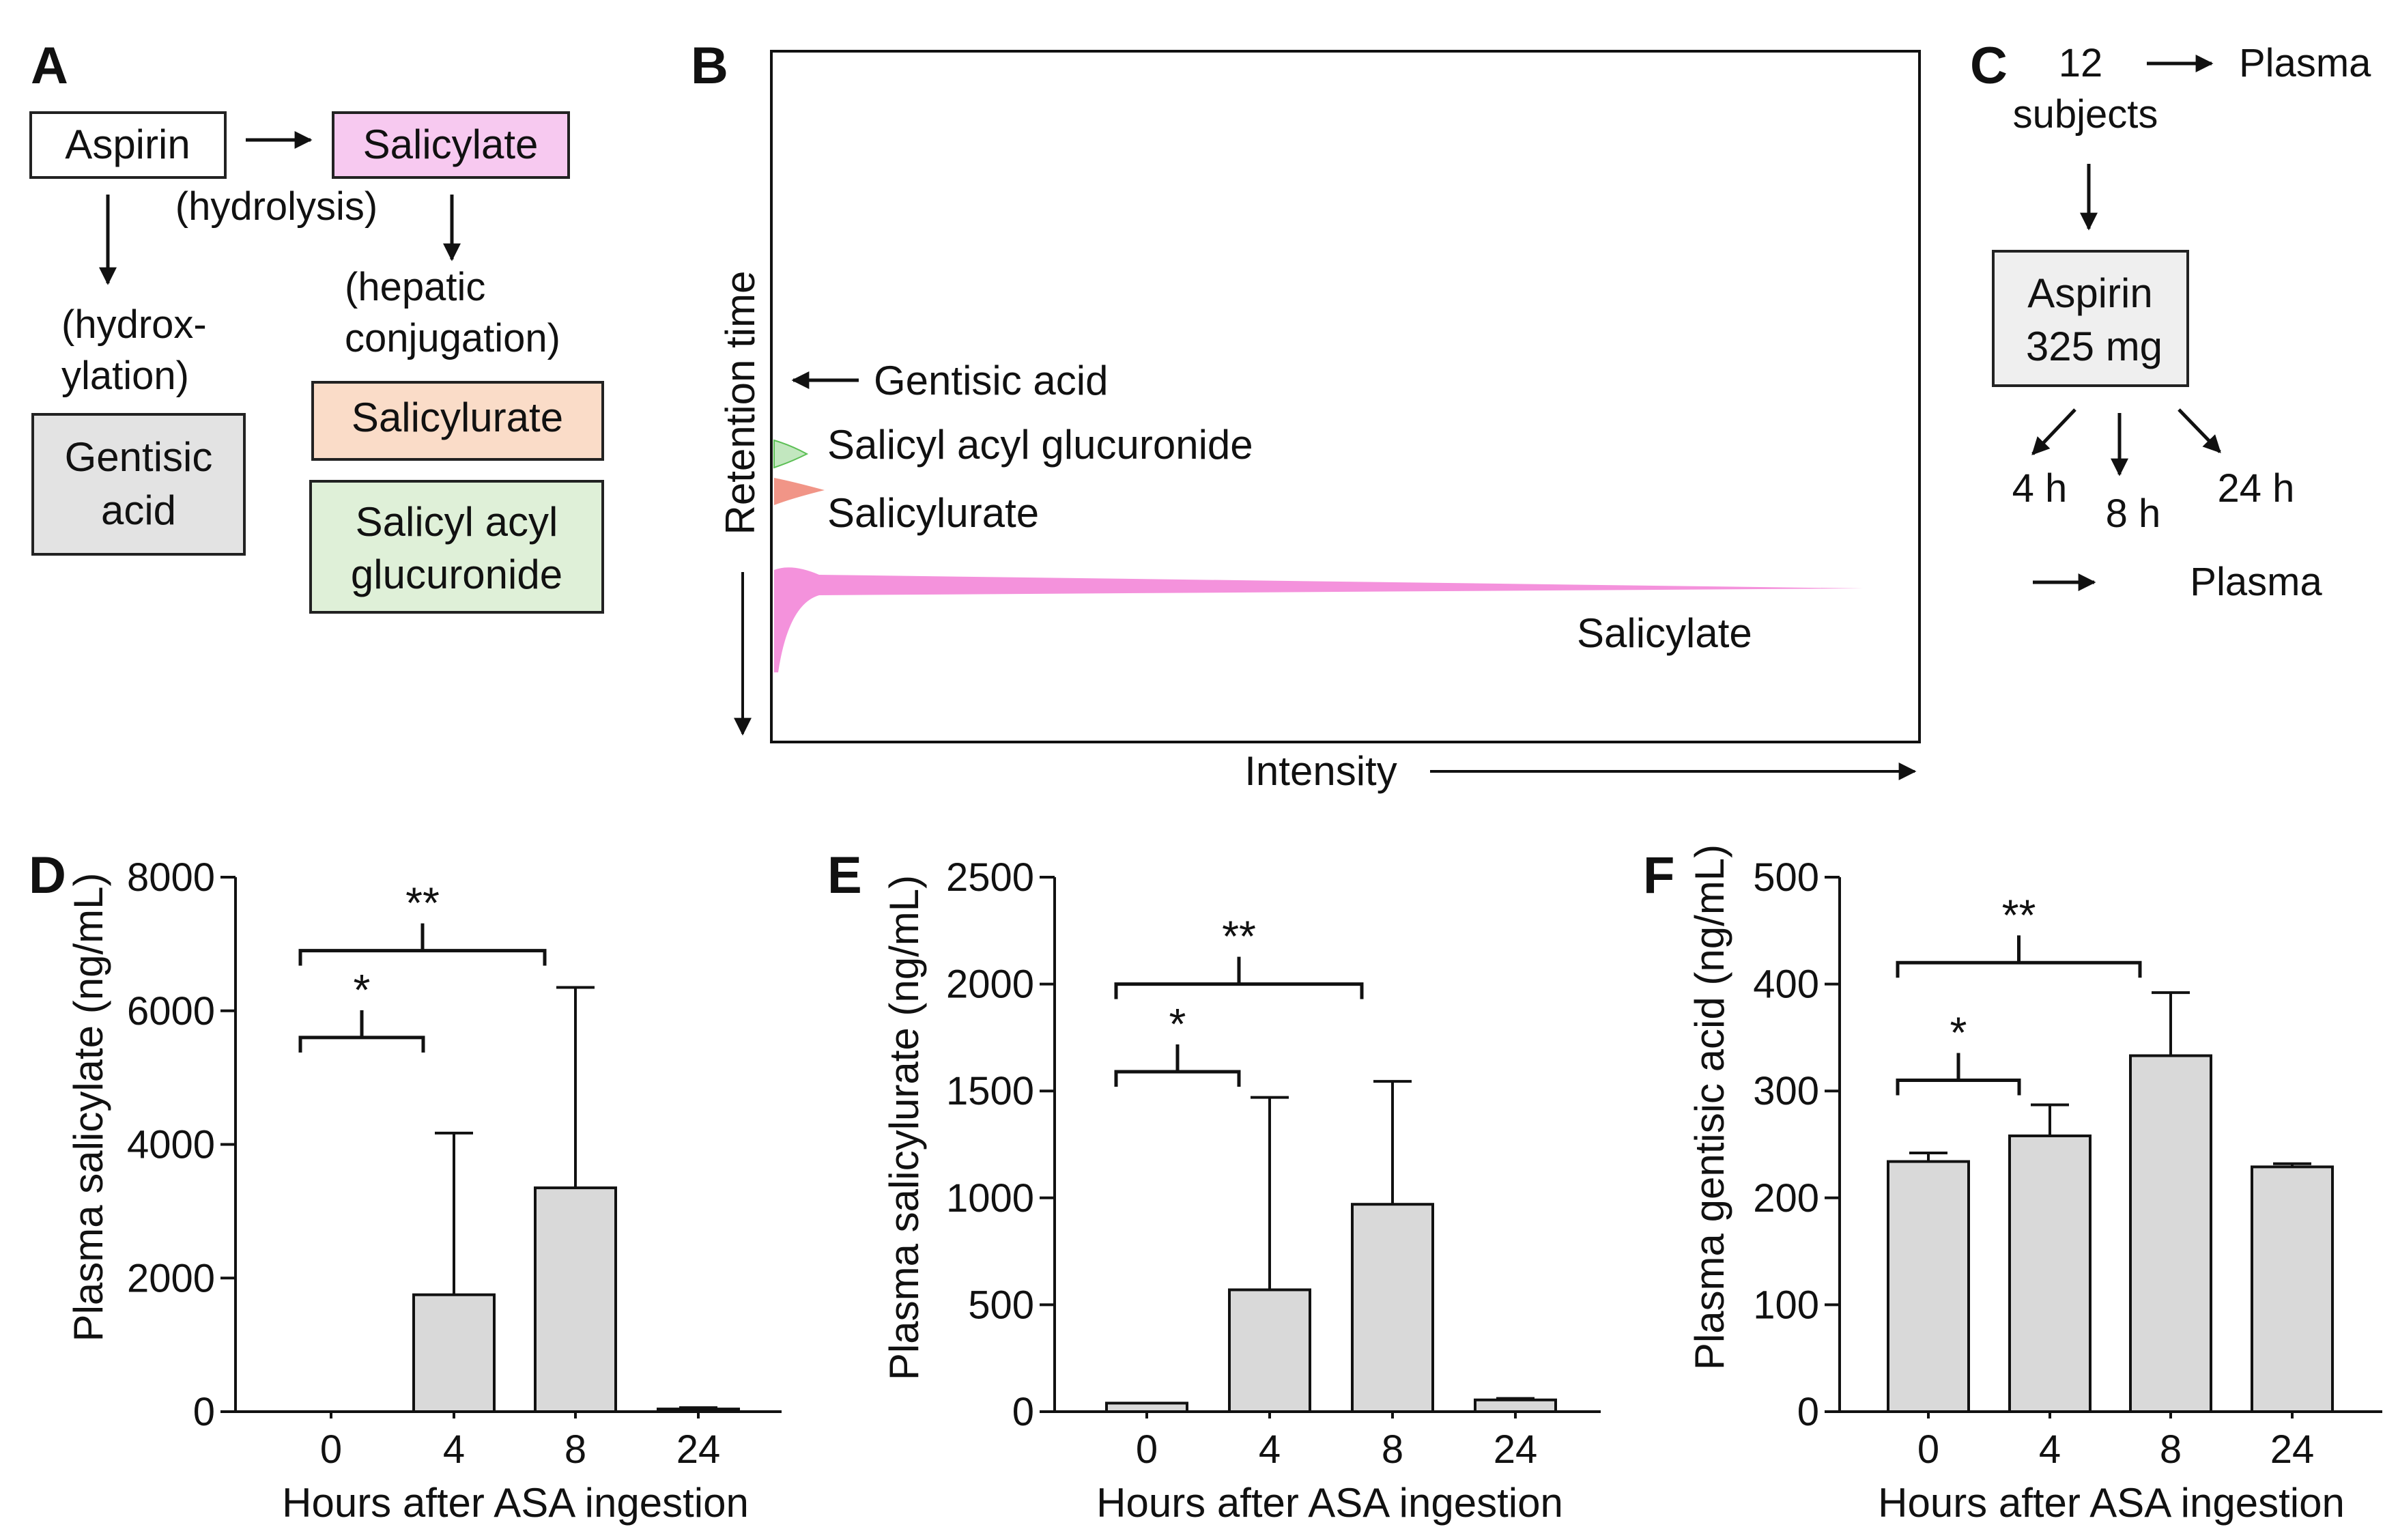  I want to click on y-tick-label: 100, so click(1786, 1305).